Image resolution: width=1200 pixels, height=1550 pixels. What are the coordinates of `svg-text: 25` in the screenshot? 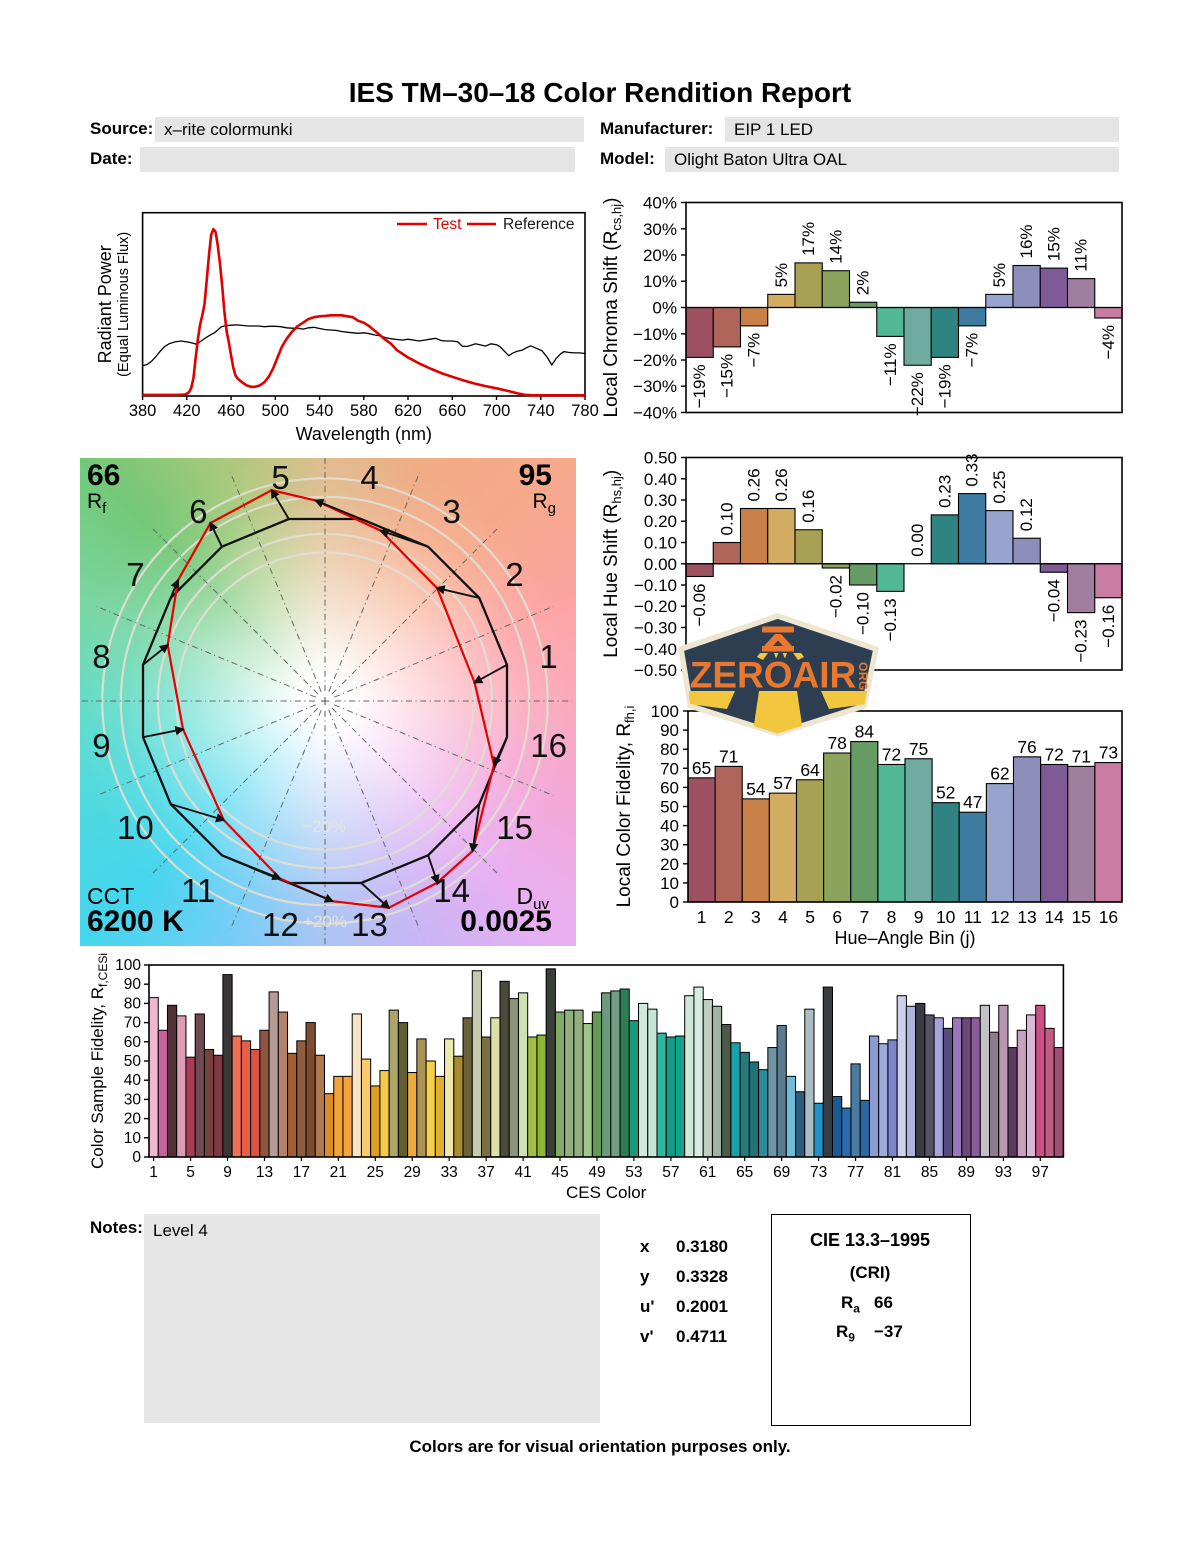 It's located at (375, 1172).